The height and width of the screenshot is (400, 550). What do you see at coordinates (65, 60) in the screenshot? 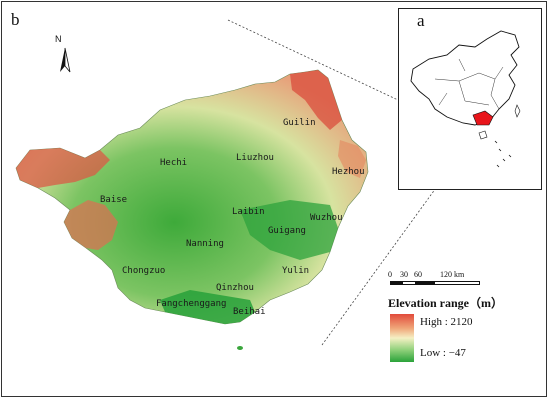
I see `north-arrow-icon` at bounding box center [65, 60].